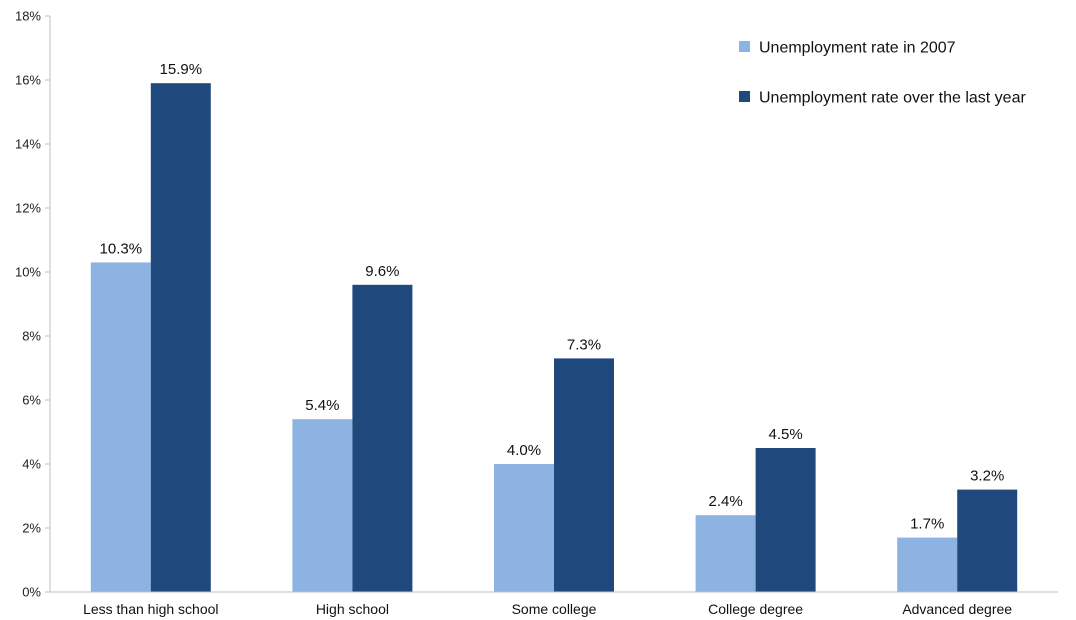  Describe the element at coordinates (33, 304) in the screenshot. I see `y-axis: 0% 2% 4% 6% 8% 10% 12% 14% 16% 18%` at that location.